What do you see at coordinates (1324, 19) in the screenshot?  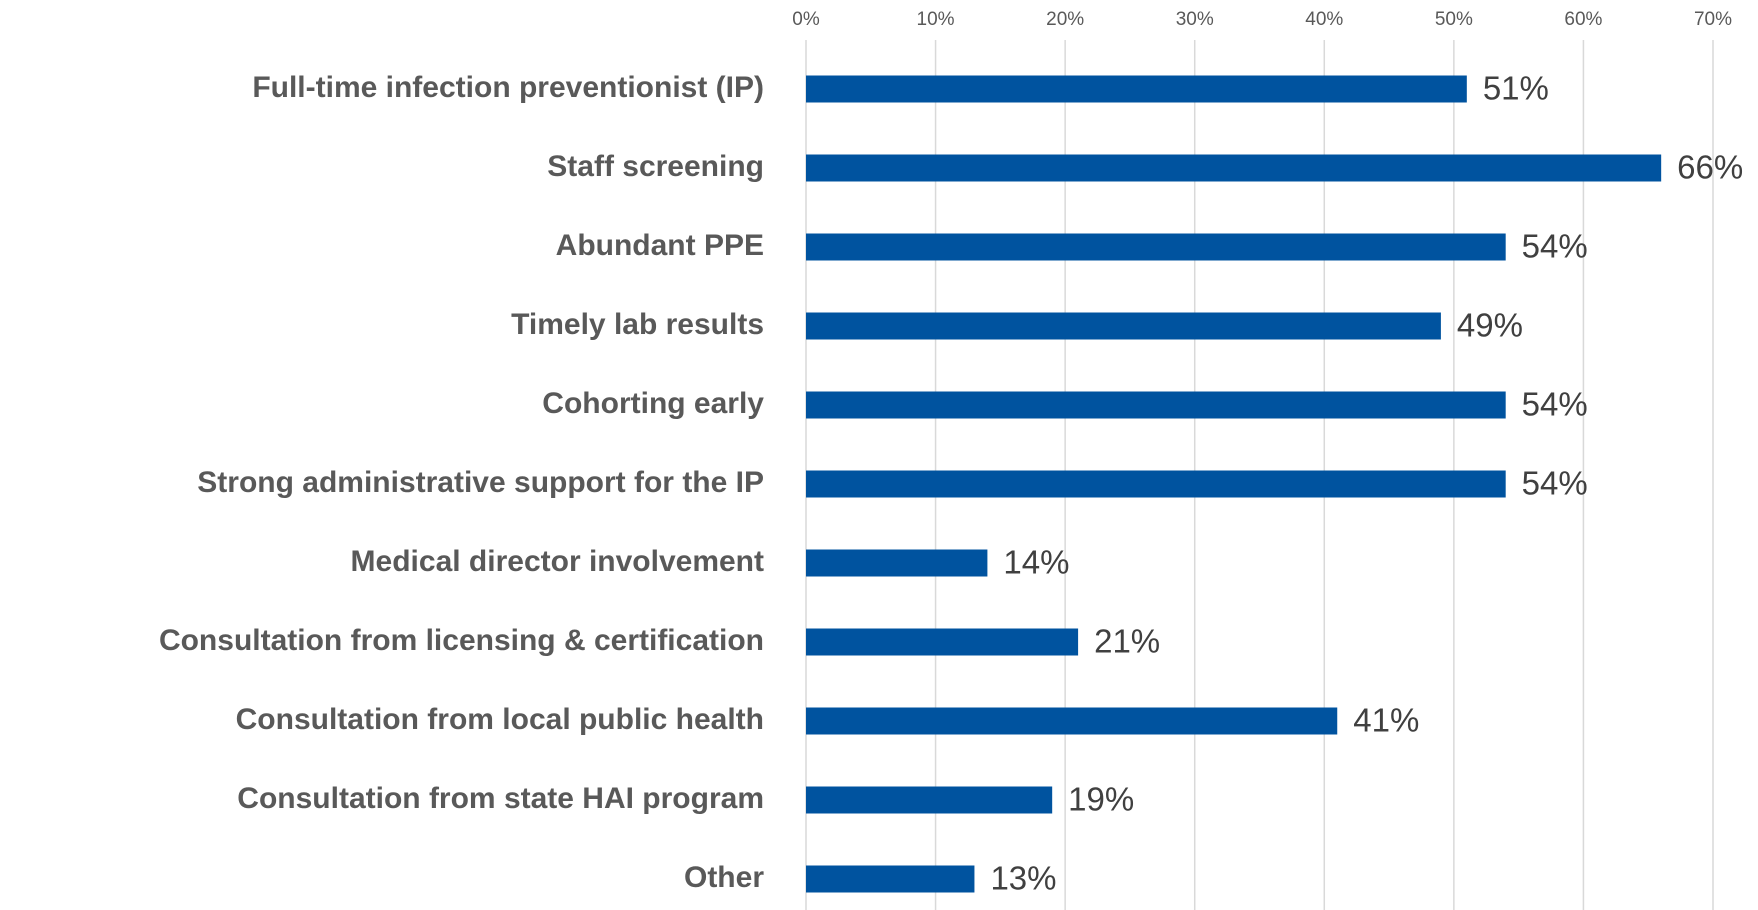 I see `x-tick-label: 40%` at bounding box center [1324, 19].